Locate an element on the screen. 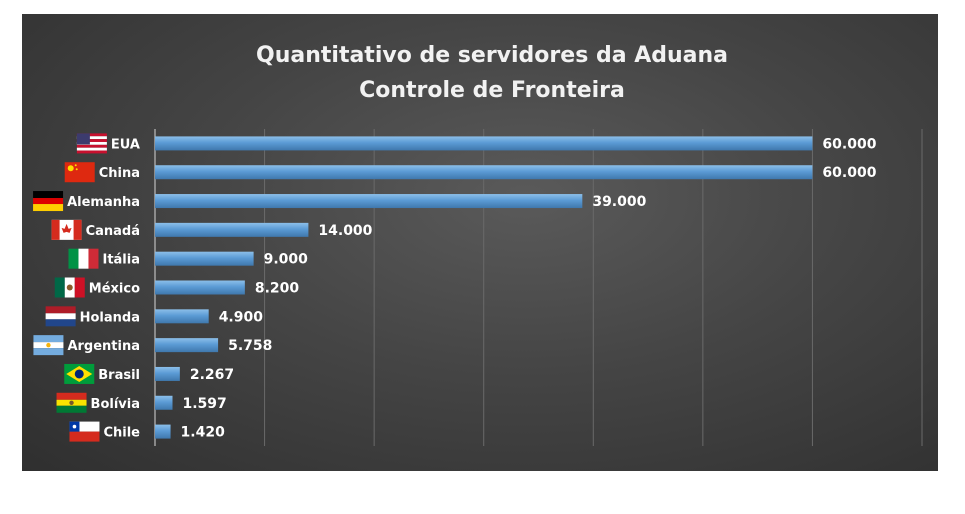  italy-flag-icon is located at coordinates (83, 258).